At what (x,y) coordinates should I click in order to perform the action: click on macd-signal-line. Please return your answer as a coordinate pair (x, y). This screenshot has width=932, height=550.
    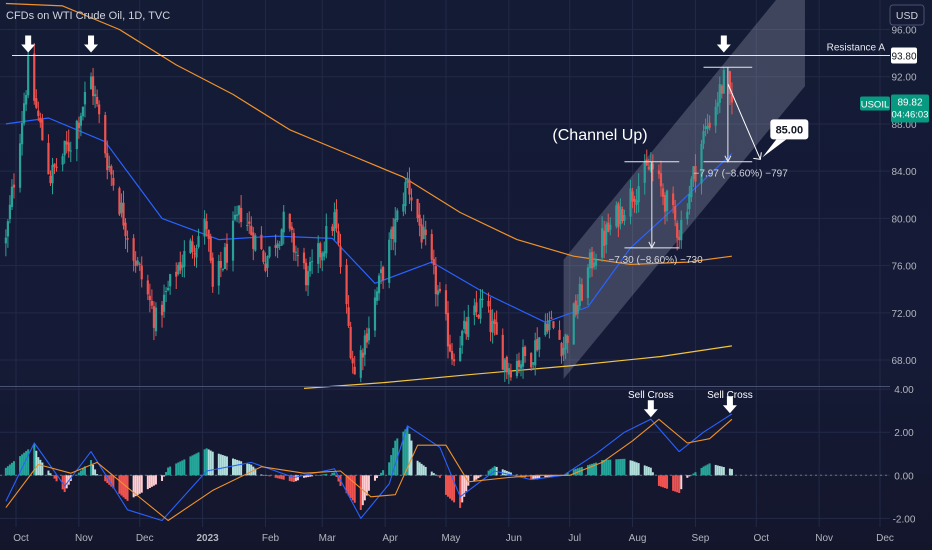
    Looking at the image, I should click on (369, 470).